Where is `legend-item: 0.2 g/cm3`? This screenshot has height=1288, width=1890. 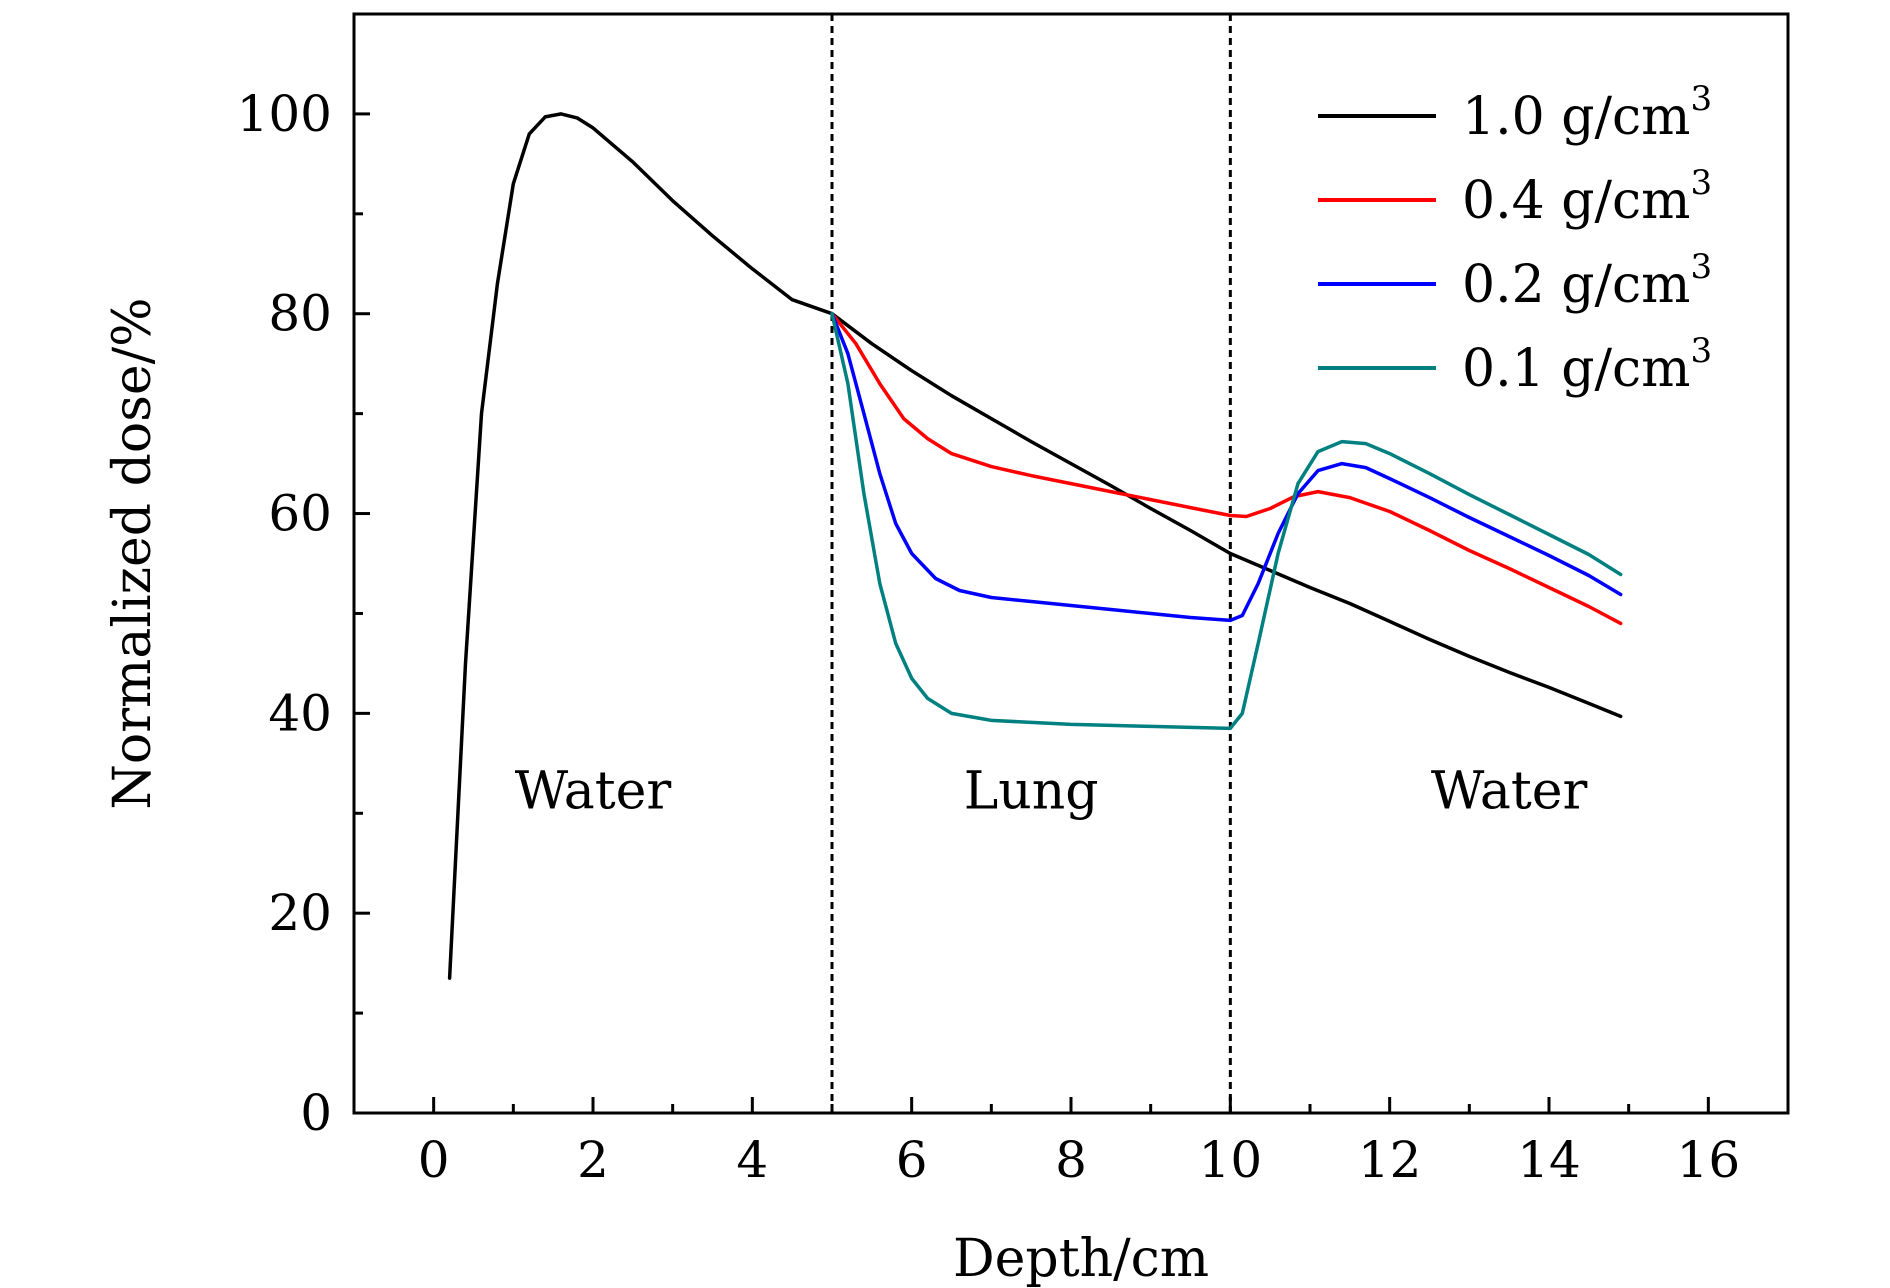
legend-item: 0.2 g/cm3 is located at coordinates (1515, 281).